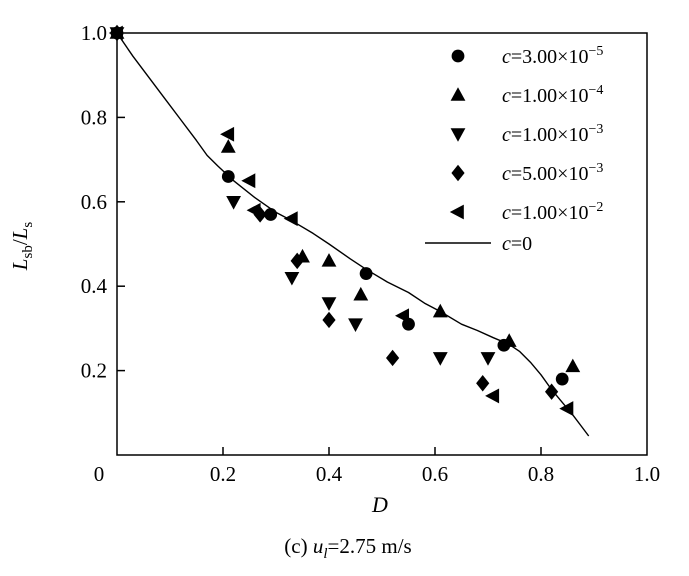  What do you see at coordinates (94, 202) in the screenshot?
I see `y-tick-label: 0.6` at bounding box center [94, 202].